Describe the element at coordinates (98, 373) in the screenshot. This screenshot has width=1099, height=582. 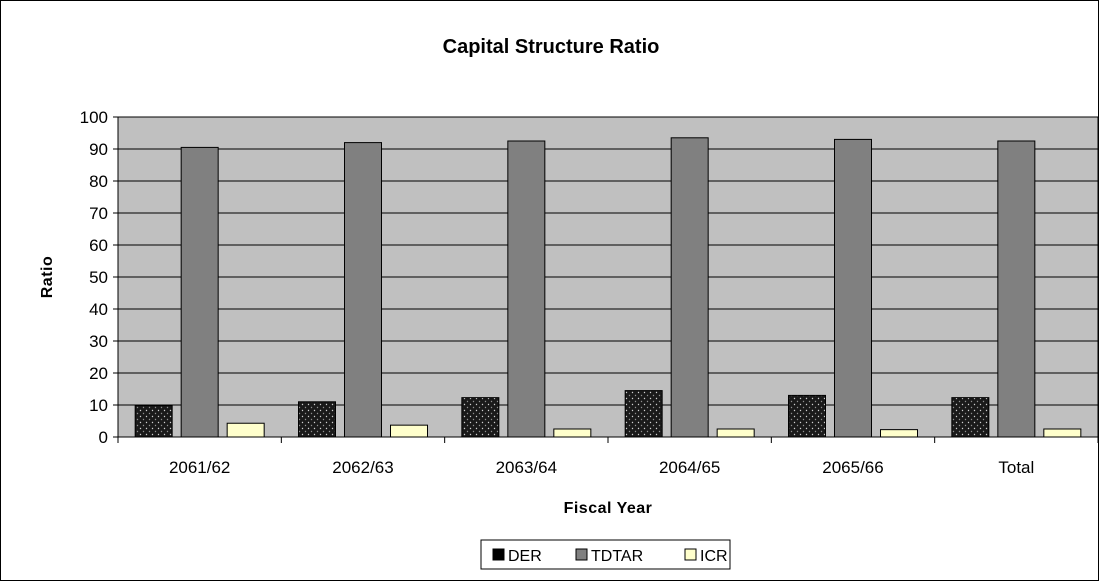
I see `y-tick-label: 20` at that location.